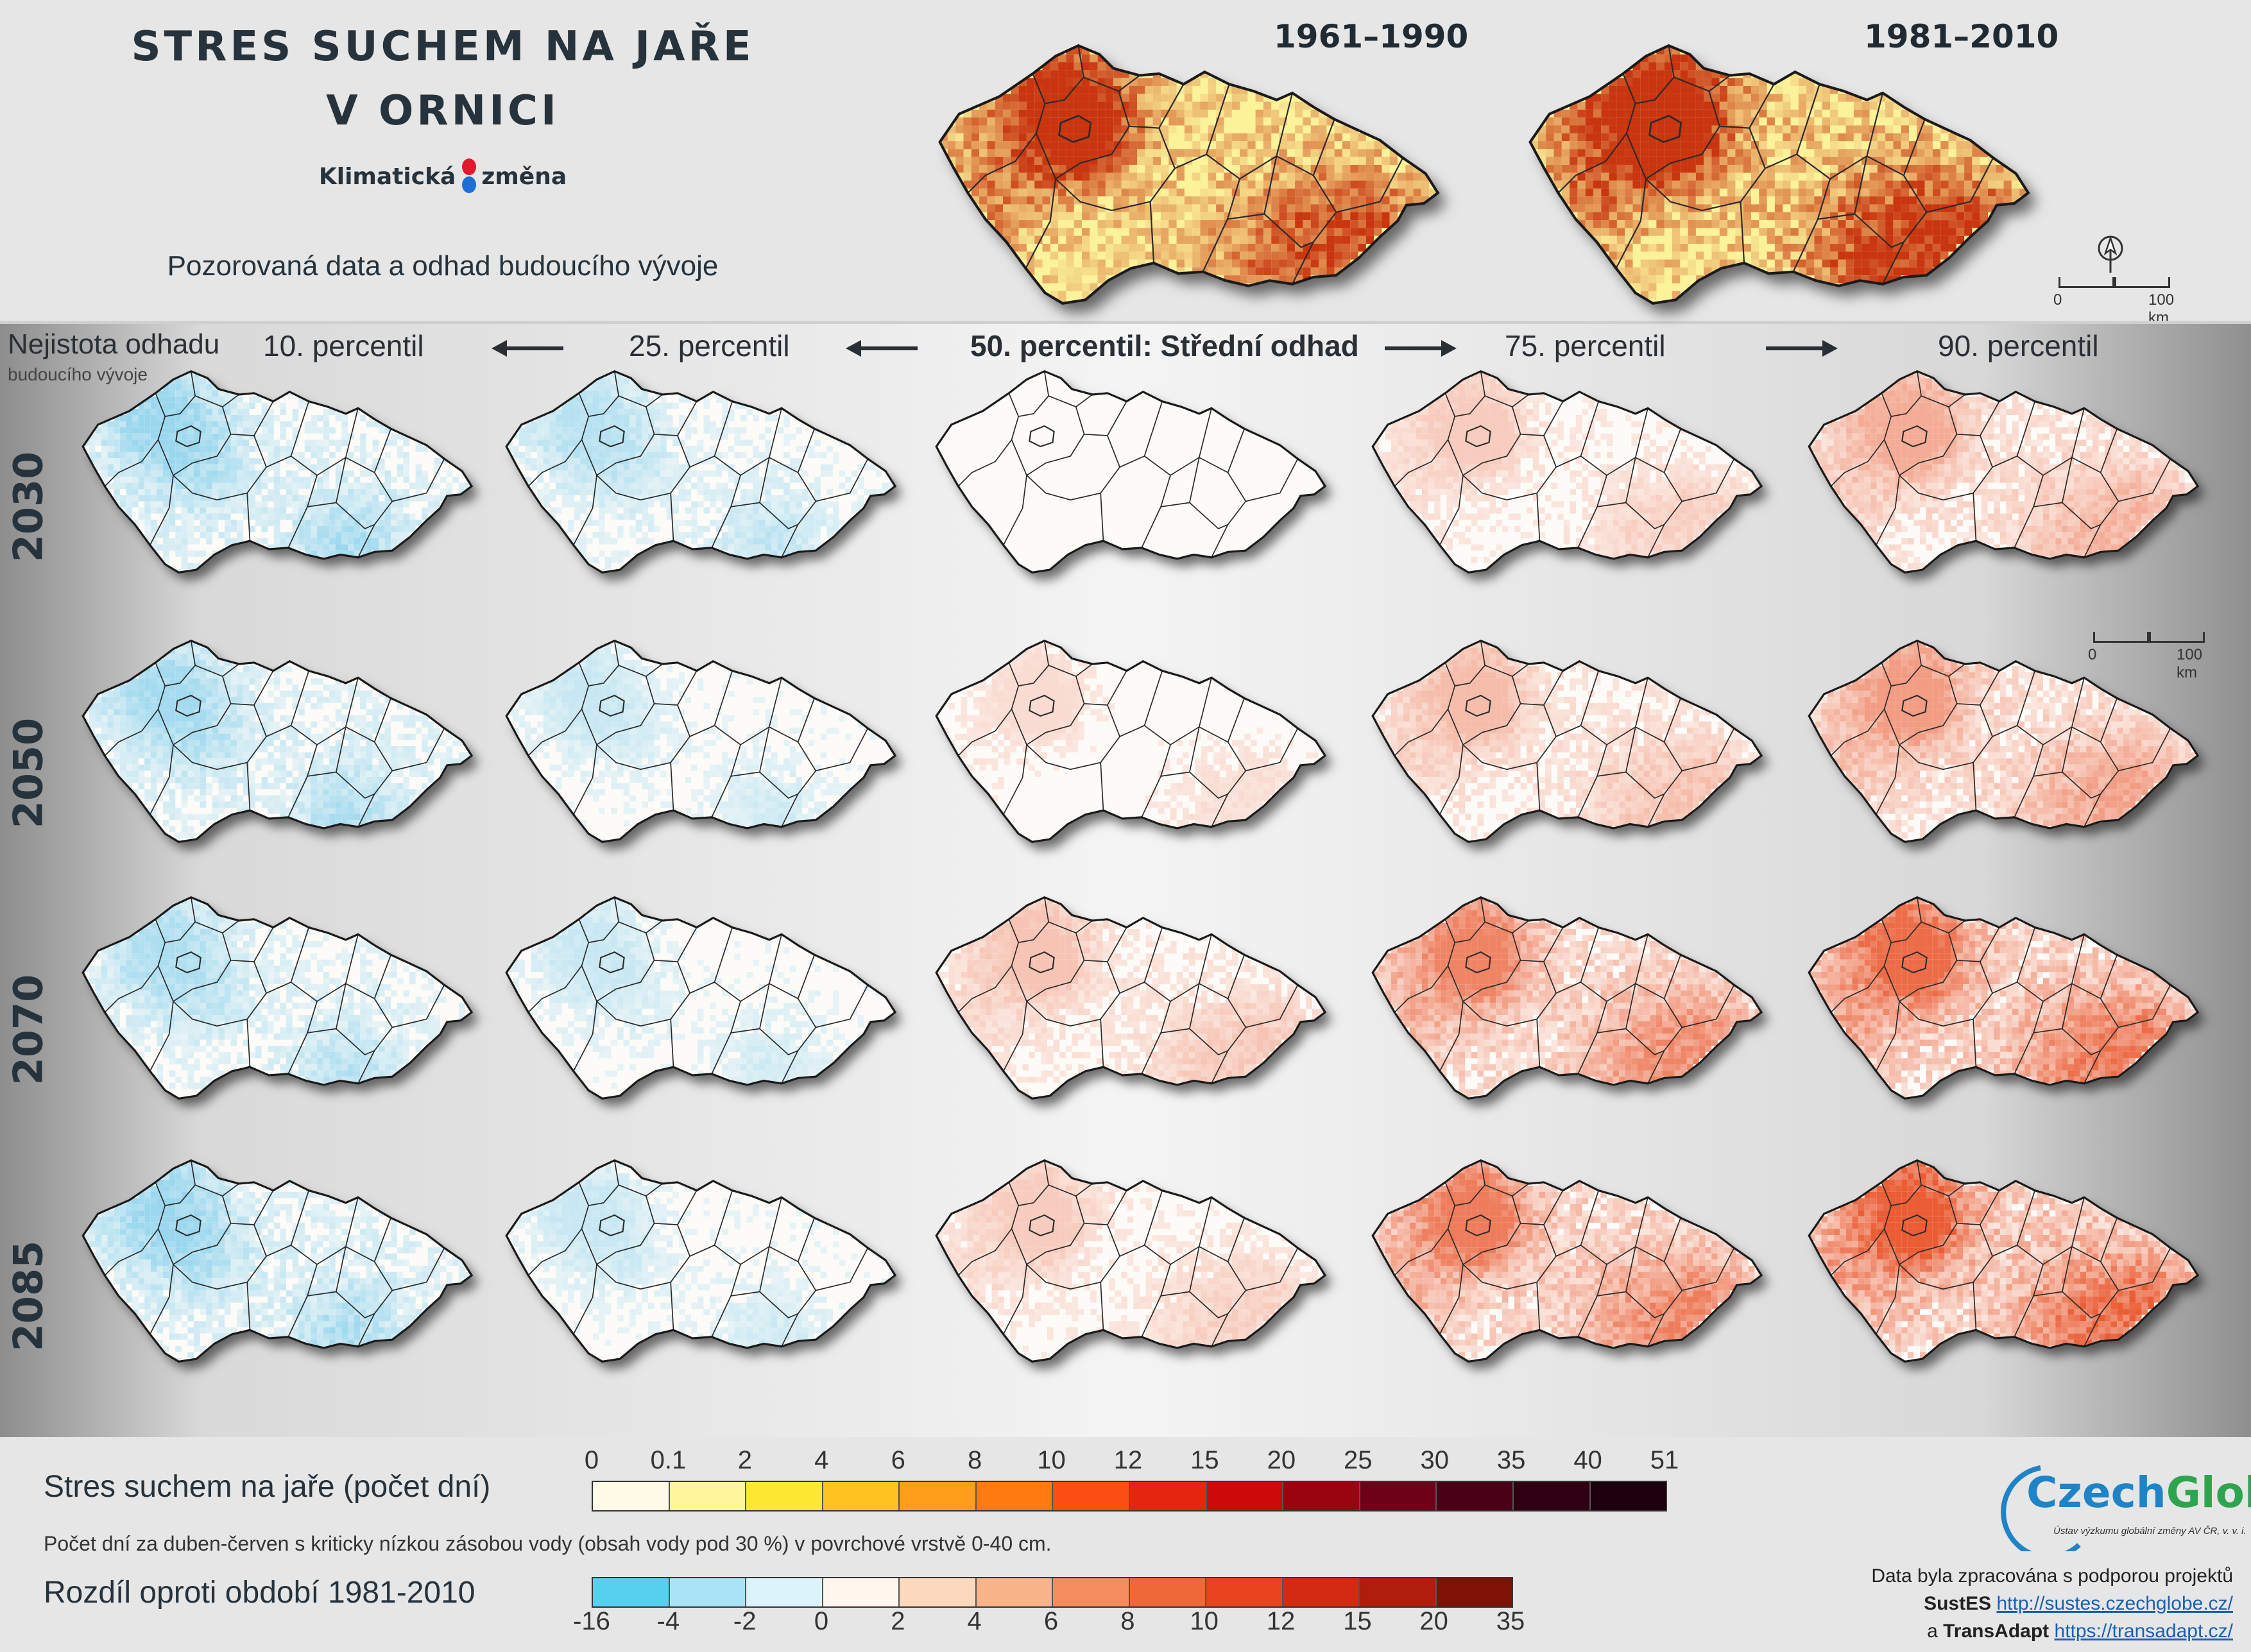 This screenshot has height=1652, width=2251. What do you see at coordinates (277, 1261) in the screenshot?
I see `projection-map-2085-p1` at bounding box center [277, 1261].